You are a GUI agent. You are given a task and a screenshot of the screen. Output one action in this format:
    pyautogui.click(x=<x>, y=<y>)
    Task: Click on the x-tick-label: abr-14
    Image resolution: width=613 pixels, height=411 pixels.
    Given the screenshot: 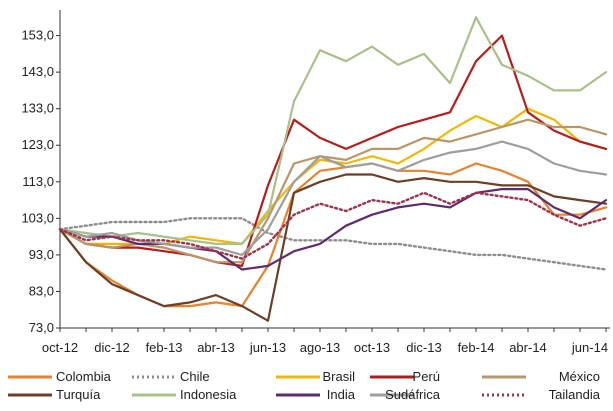 What is the action you would take?
    pyautogui.click(x=528, y=347)
    